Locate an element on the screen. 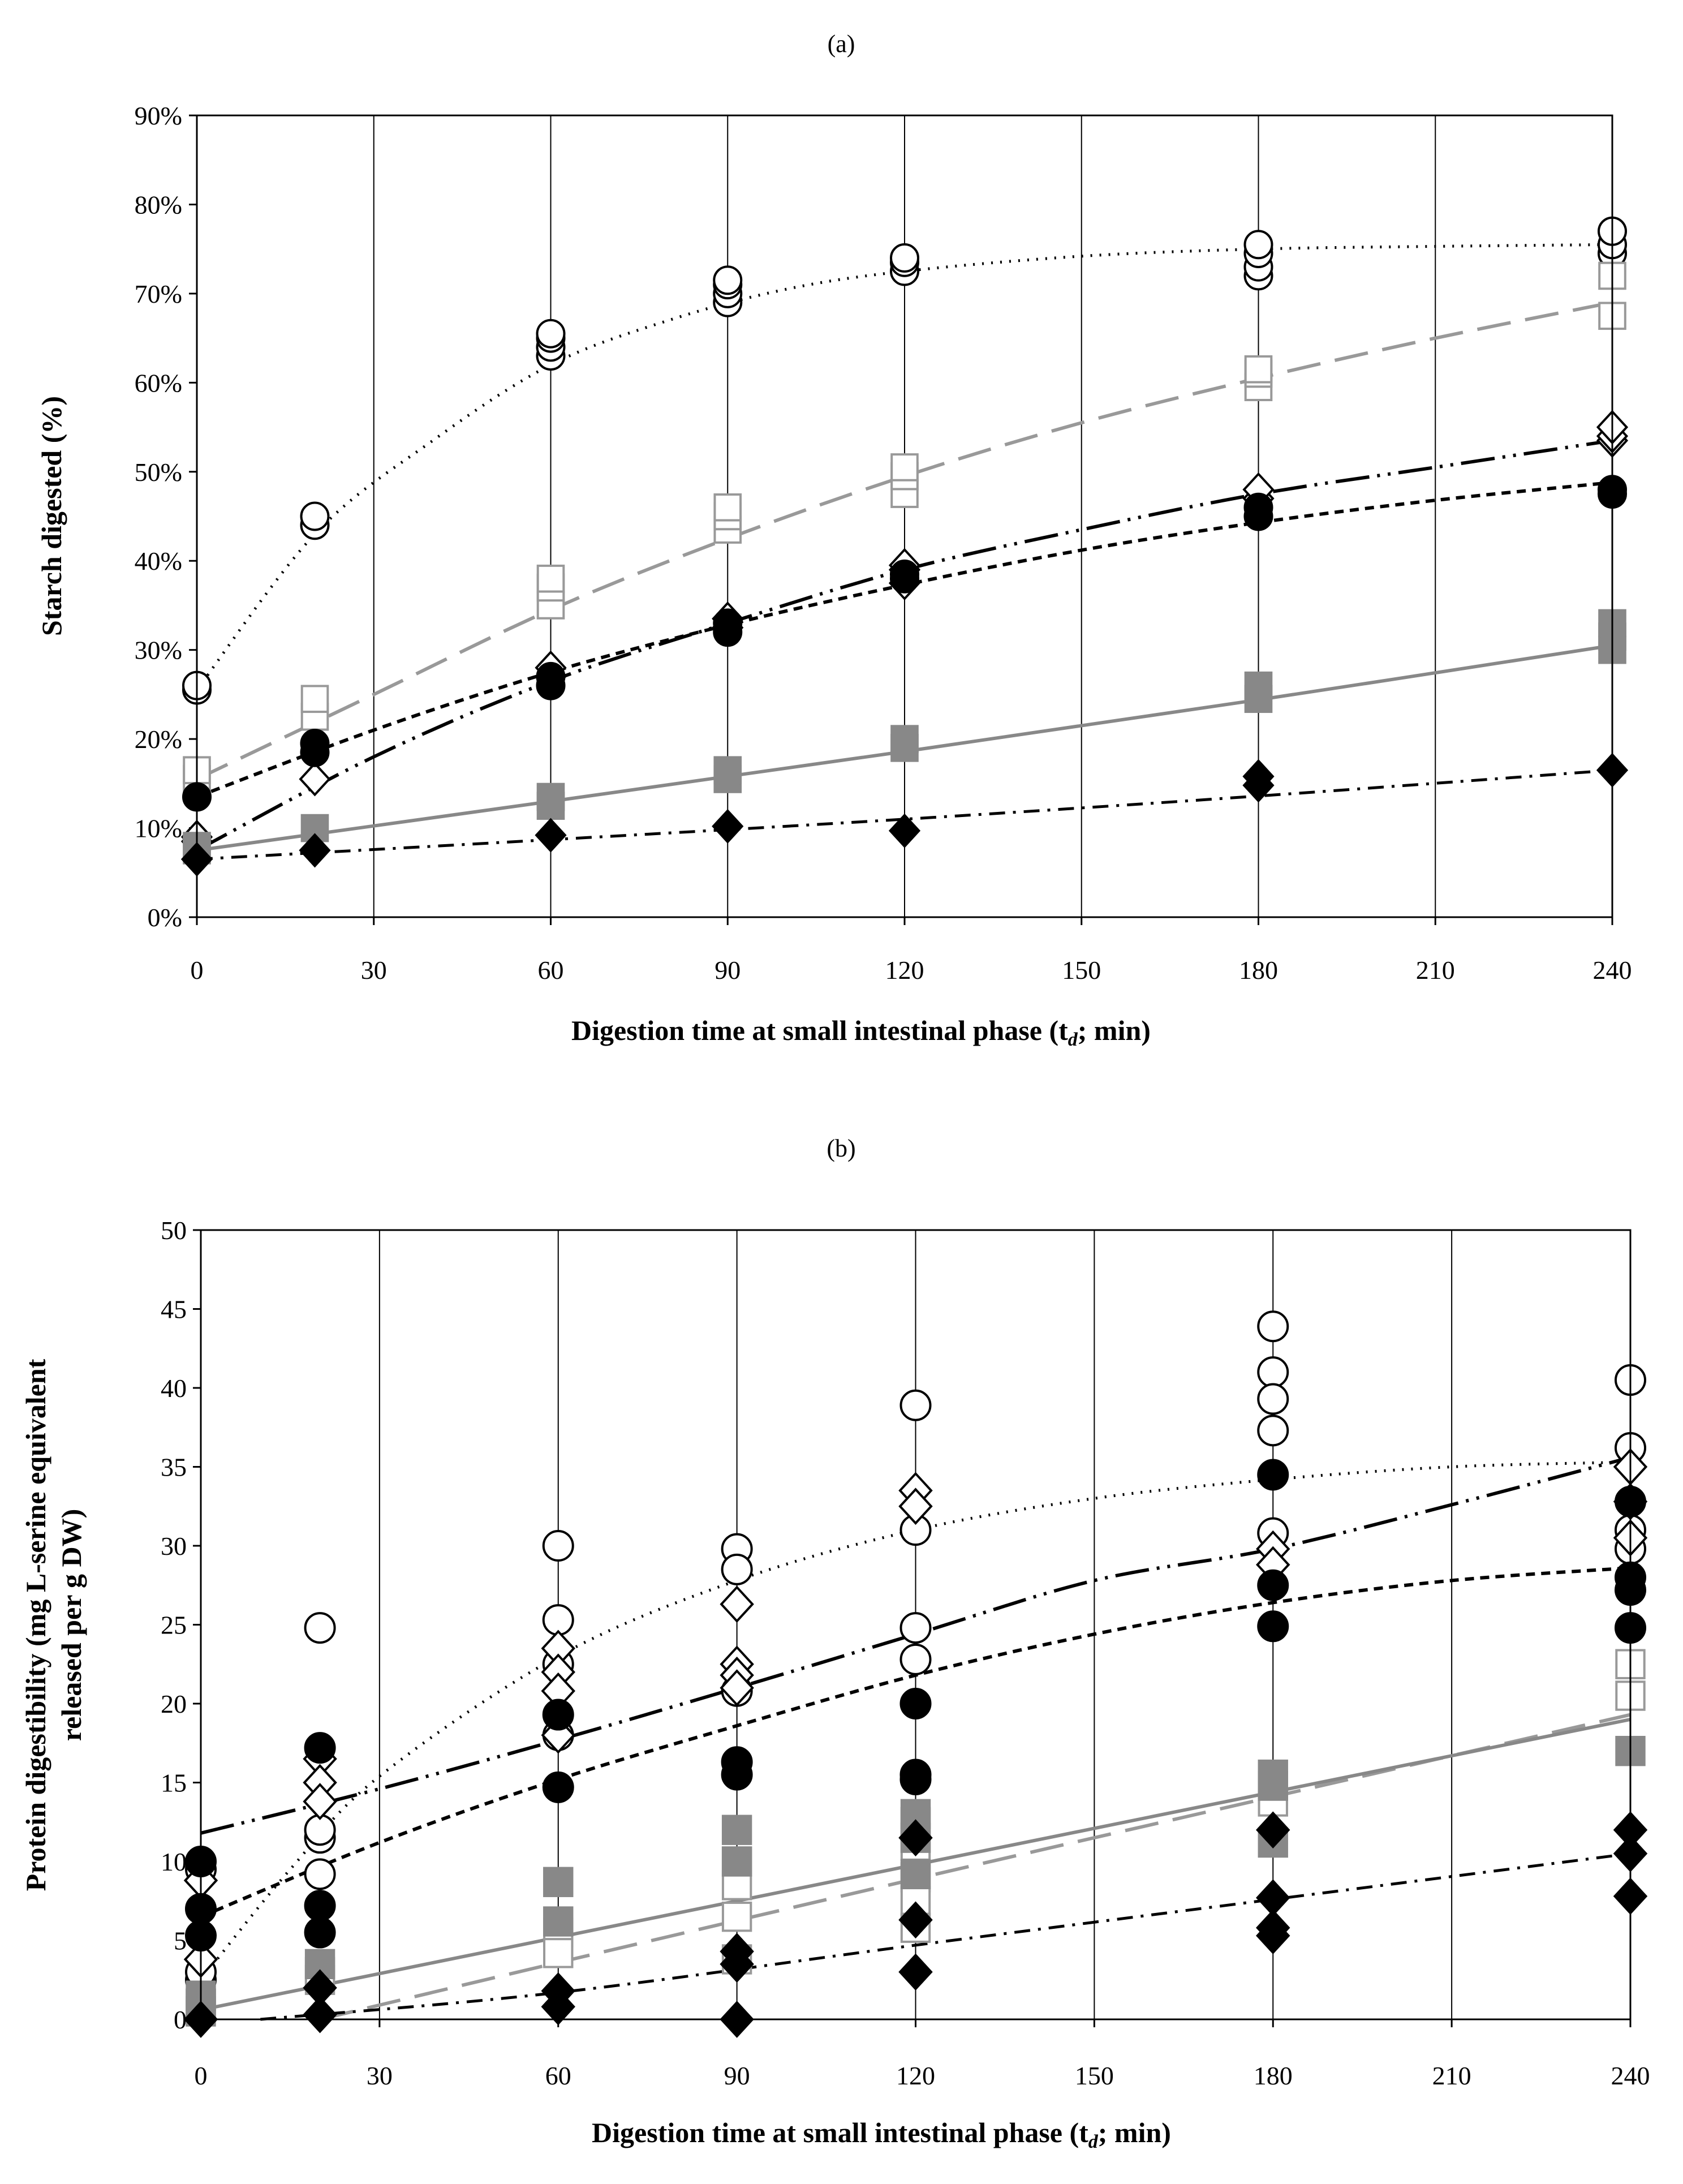 Image resolution: width=1683 pixels, height=2184 pixels. panel-a-x-tick-labels: 0 30 60 90 120 150 180 210 240 is located at coordinates (912, 970).